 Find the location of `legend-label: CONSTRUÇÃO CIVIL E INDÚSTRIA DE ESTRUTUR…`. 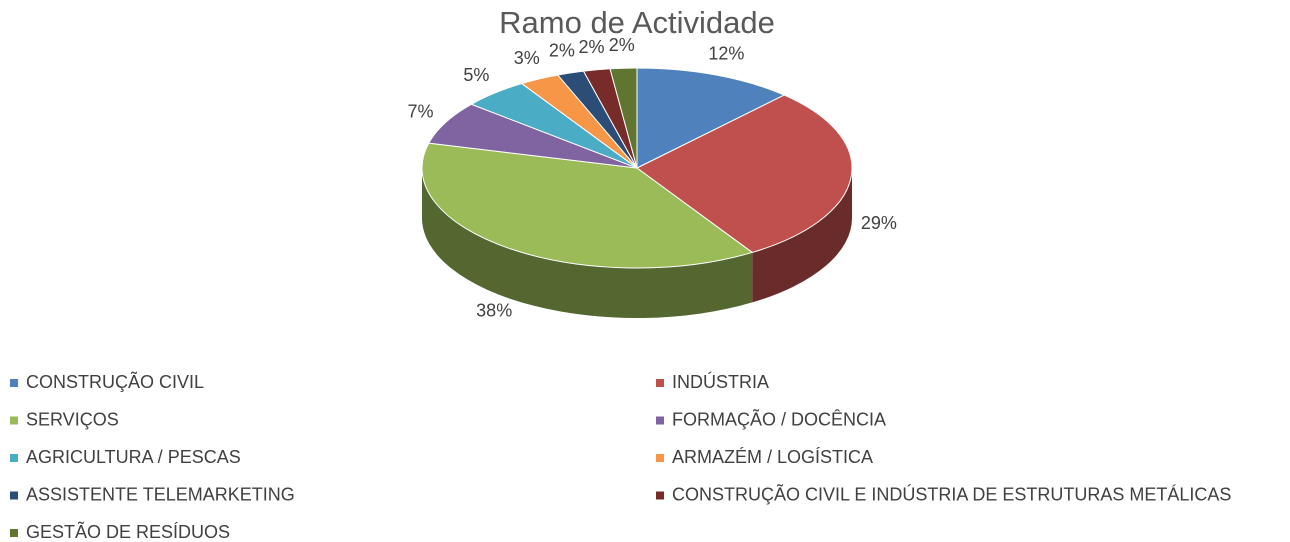

legend-label: CONSTRUÇÃO CIVIL E INDÚSTRIA DE ESTRUTUR… is located at coordinates (951, 493).